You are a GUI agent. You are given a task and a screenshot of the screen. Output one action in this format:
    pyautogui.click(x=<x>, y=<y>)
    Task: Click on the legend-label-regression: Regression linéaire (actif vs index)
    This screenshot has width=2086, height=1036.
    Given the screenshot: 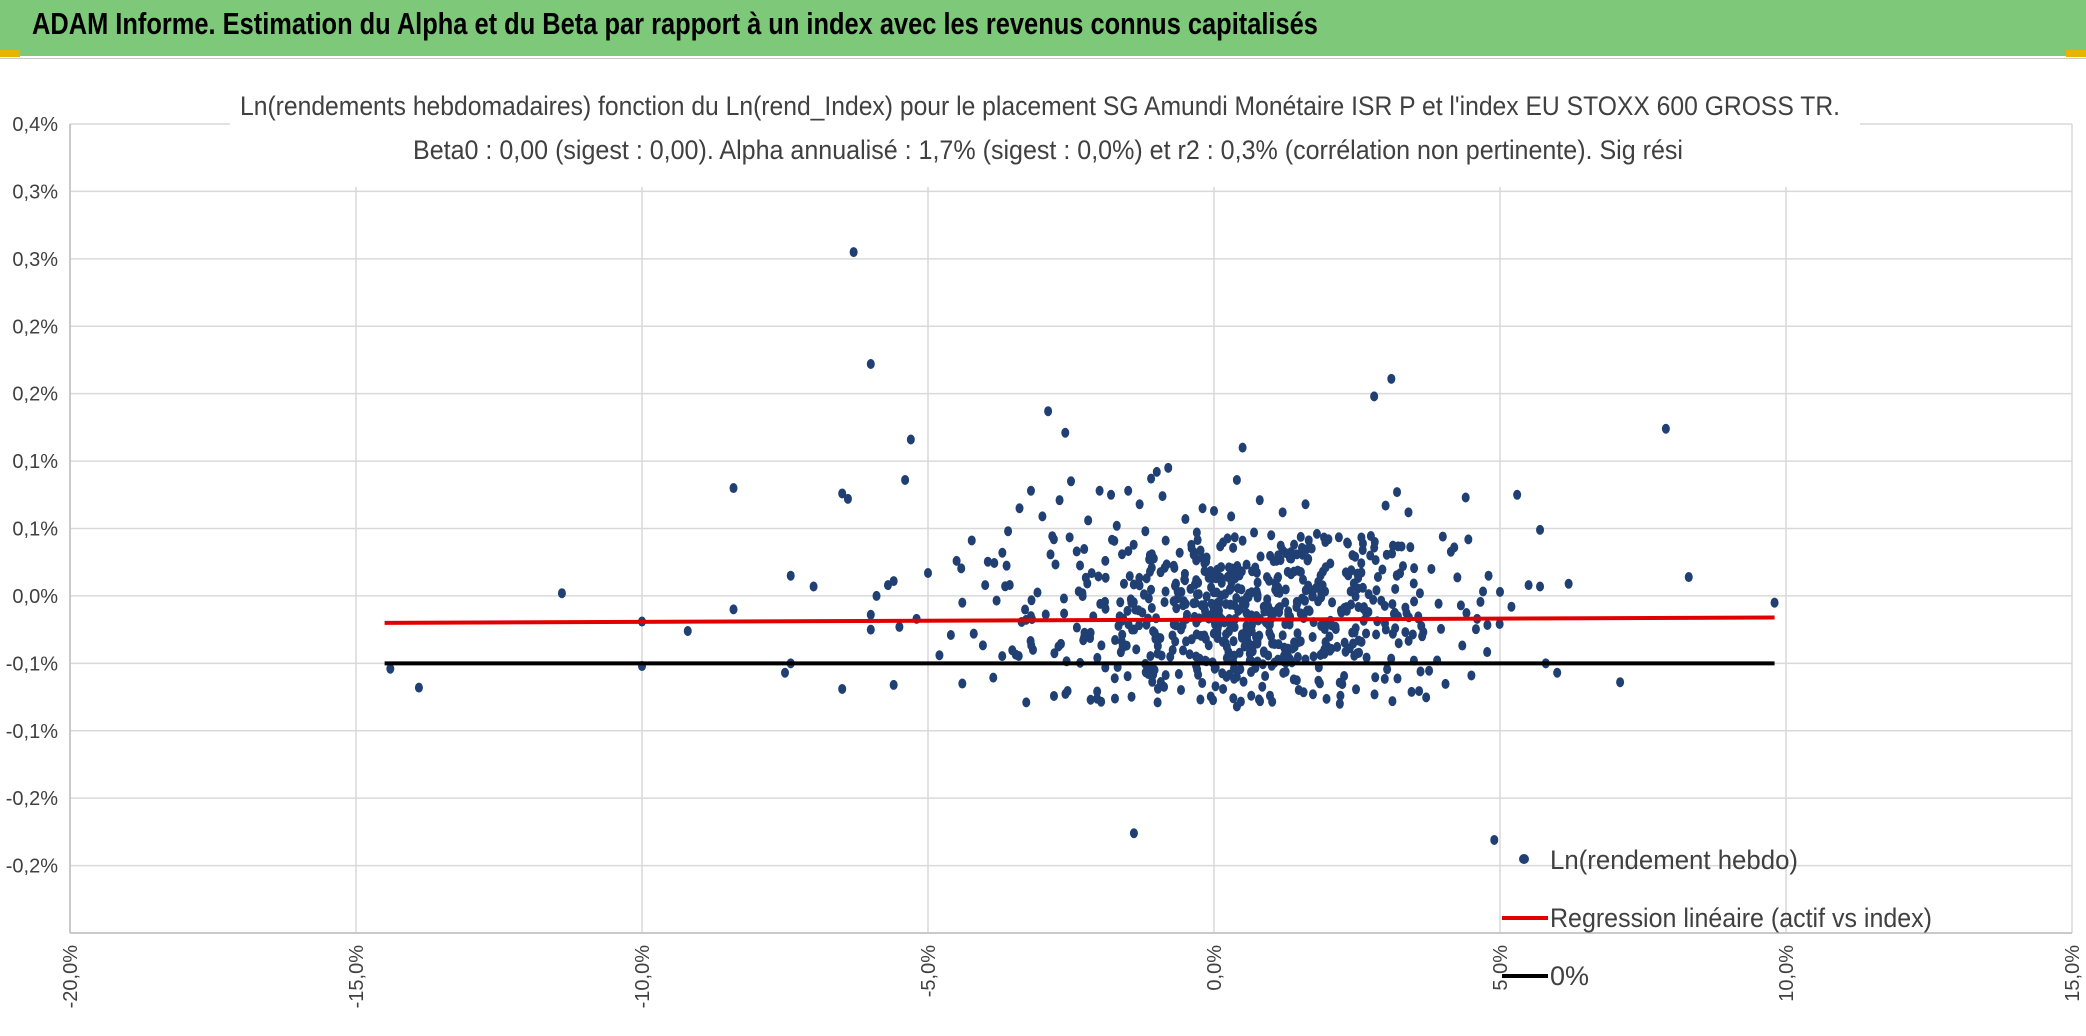 What is the action you would take?
    pyautogui.click(x=1741, y=918)
    